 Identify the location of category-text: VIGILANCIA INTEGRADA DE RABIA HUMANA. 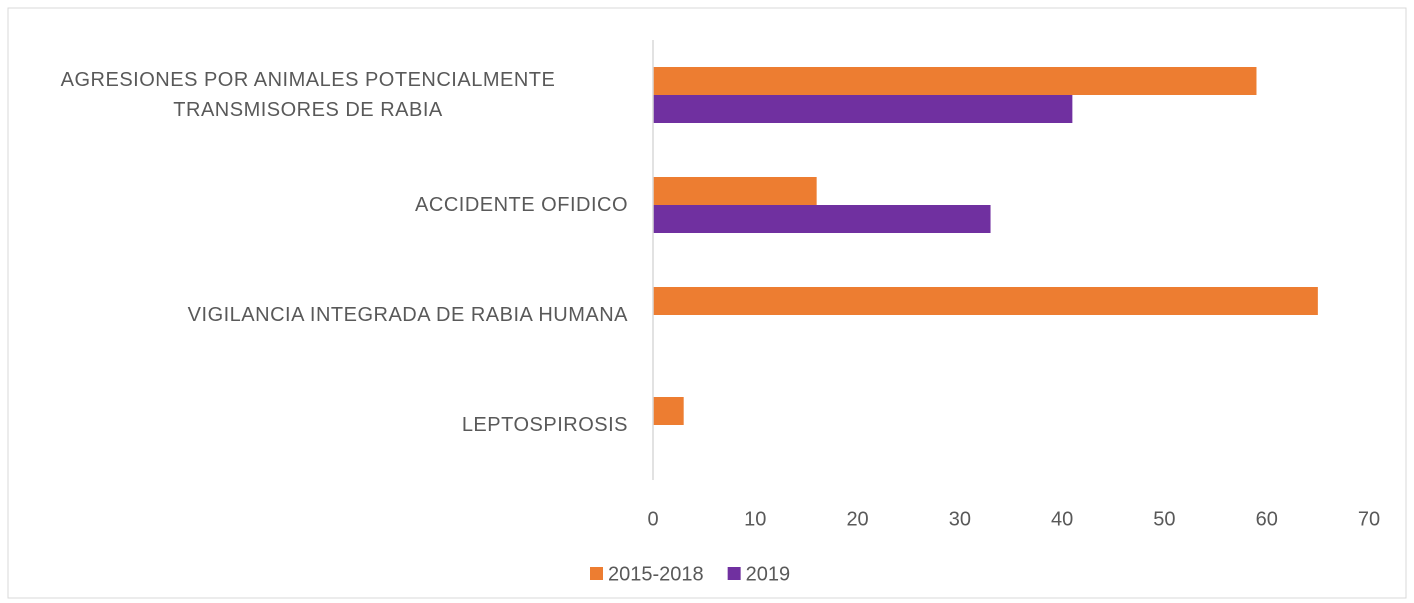
(407, 315).